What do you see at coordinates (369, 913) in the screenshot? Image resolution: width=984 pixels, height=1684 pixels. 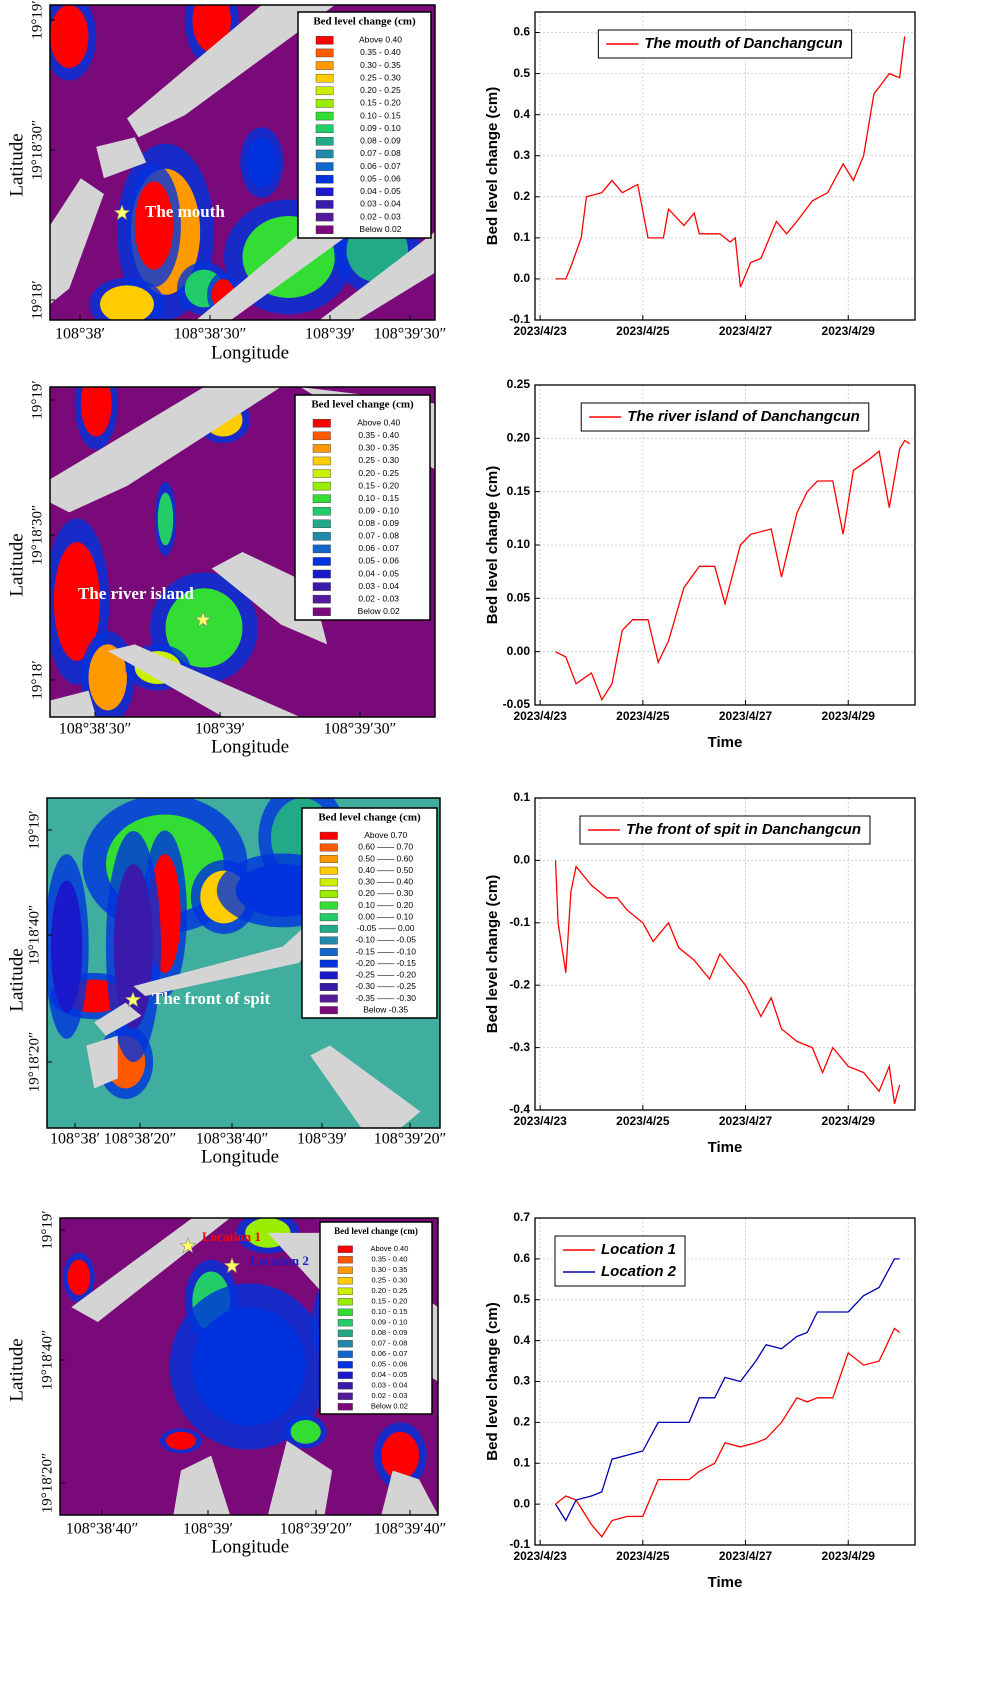 I see `legend-box` at bounding box center [369, 913].